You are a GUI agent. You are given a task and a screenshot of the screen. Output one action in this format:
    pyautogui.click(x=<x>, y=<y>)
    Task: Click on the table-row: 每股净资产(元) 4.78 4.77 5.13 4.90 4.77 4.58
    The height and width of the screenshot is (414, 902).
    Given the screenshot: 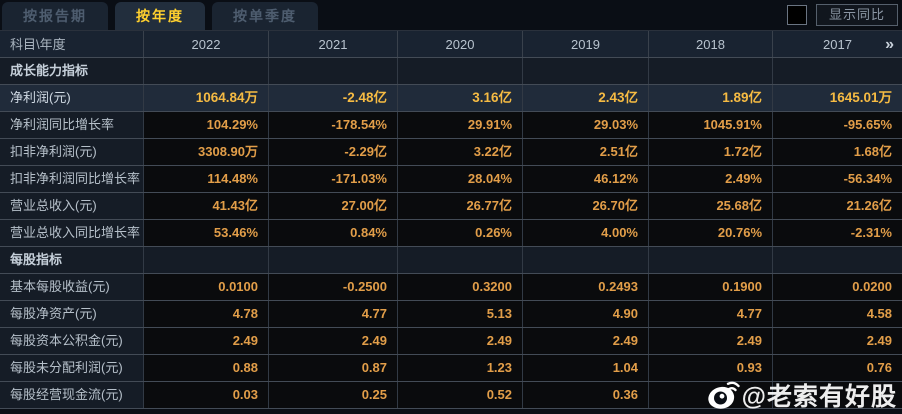 What is the action you would take?
    pyautogui.click(x=451, y=314)
    